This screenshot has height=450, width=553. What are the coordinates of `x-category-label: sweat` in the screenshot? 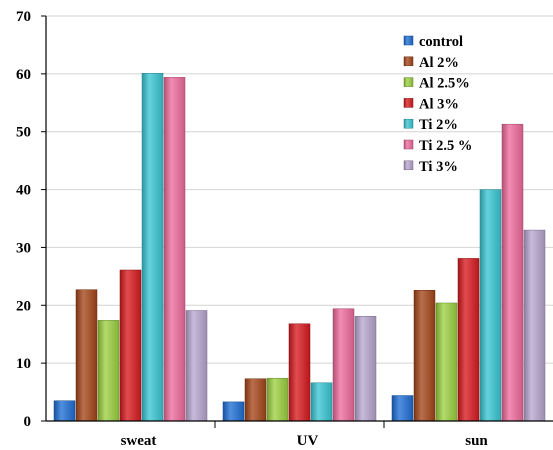 It's located at (139, 441).